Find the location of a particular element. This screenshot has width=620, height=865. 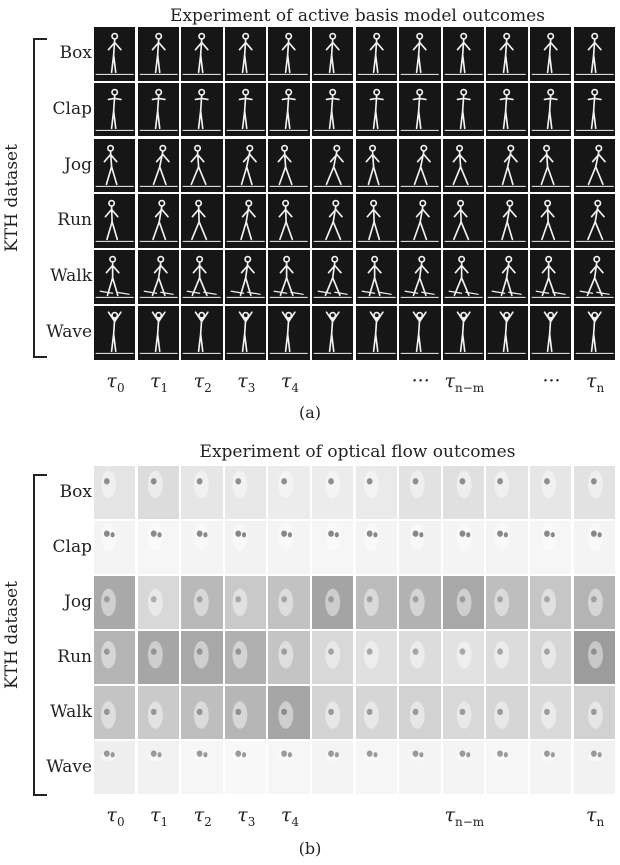

panel-b-ylabel: KTH dataset is located at coordinates (12, 635).